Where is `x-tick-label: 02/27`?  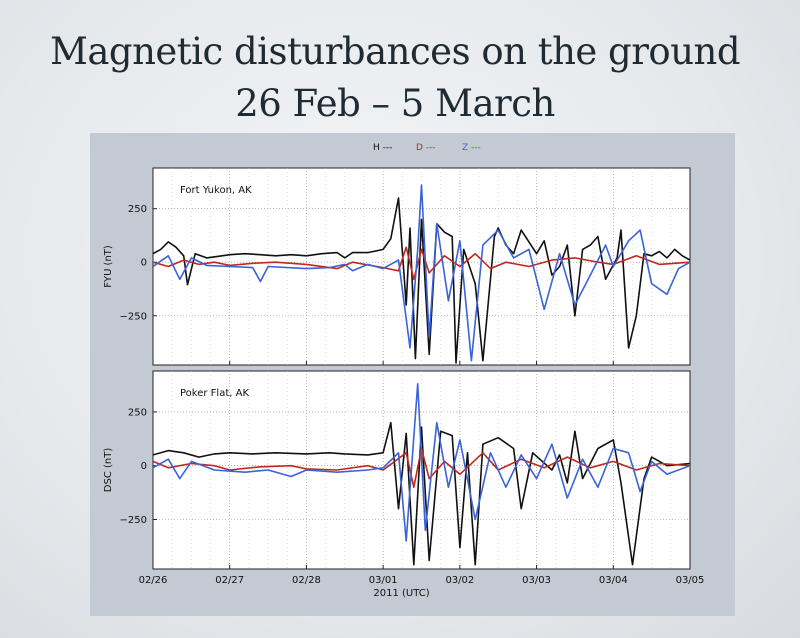
x-tick-label: 02/27 is located at coordinates (229, 580).